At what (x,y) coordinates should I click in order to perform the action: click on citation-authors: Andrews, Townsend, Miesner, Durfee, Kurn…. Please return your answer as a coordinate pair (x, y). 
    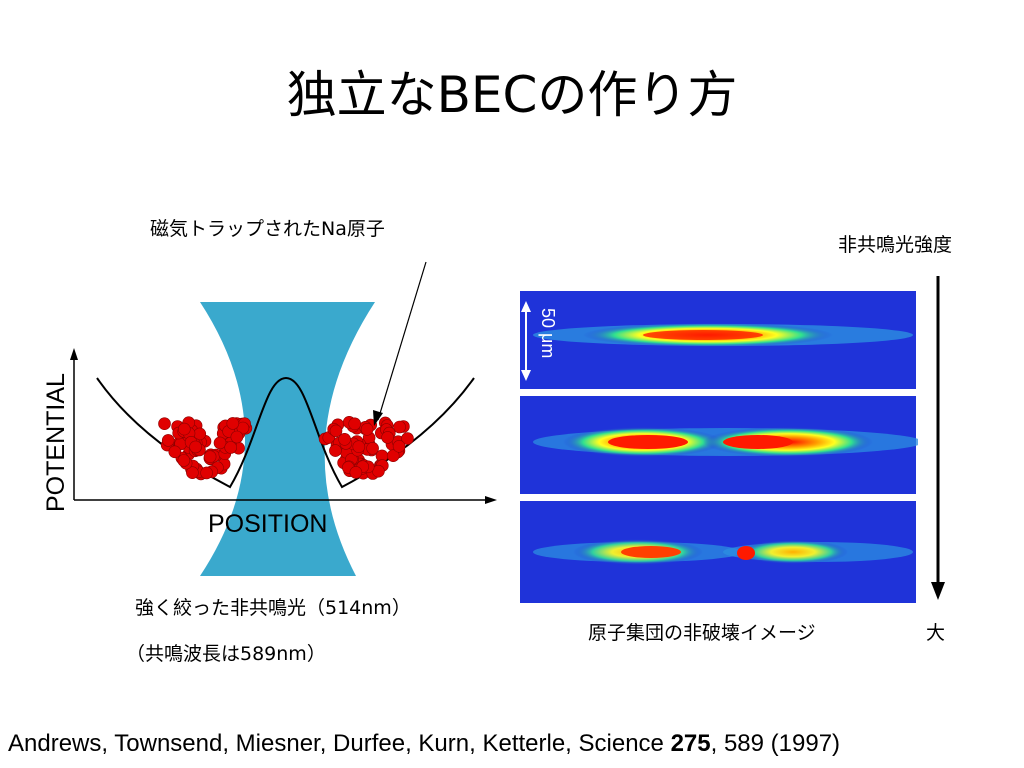
    Looking at the image, I should click on (339, 743).